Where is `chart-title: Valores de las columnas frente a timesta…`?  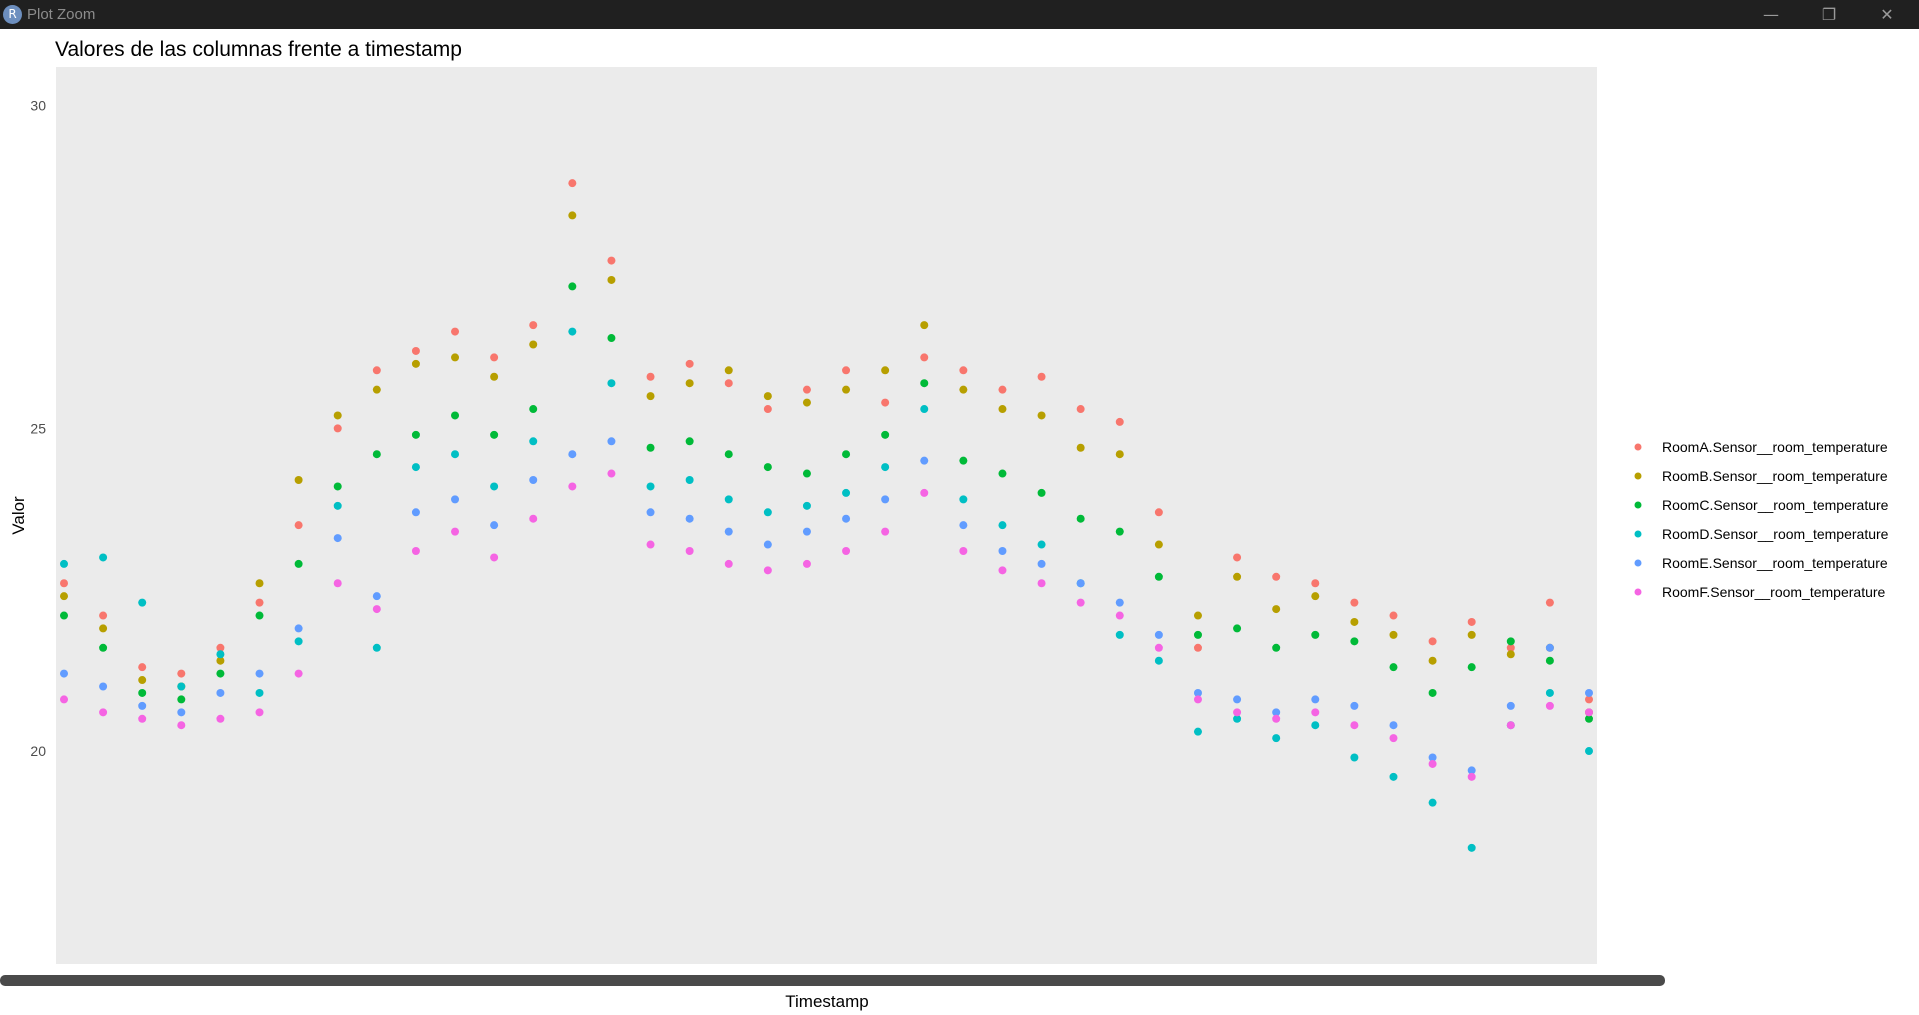 chart-title: Valores de las columnas frente a timesta… is located at coordinates (258, 49).